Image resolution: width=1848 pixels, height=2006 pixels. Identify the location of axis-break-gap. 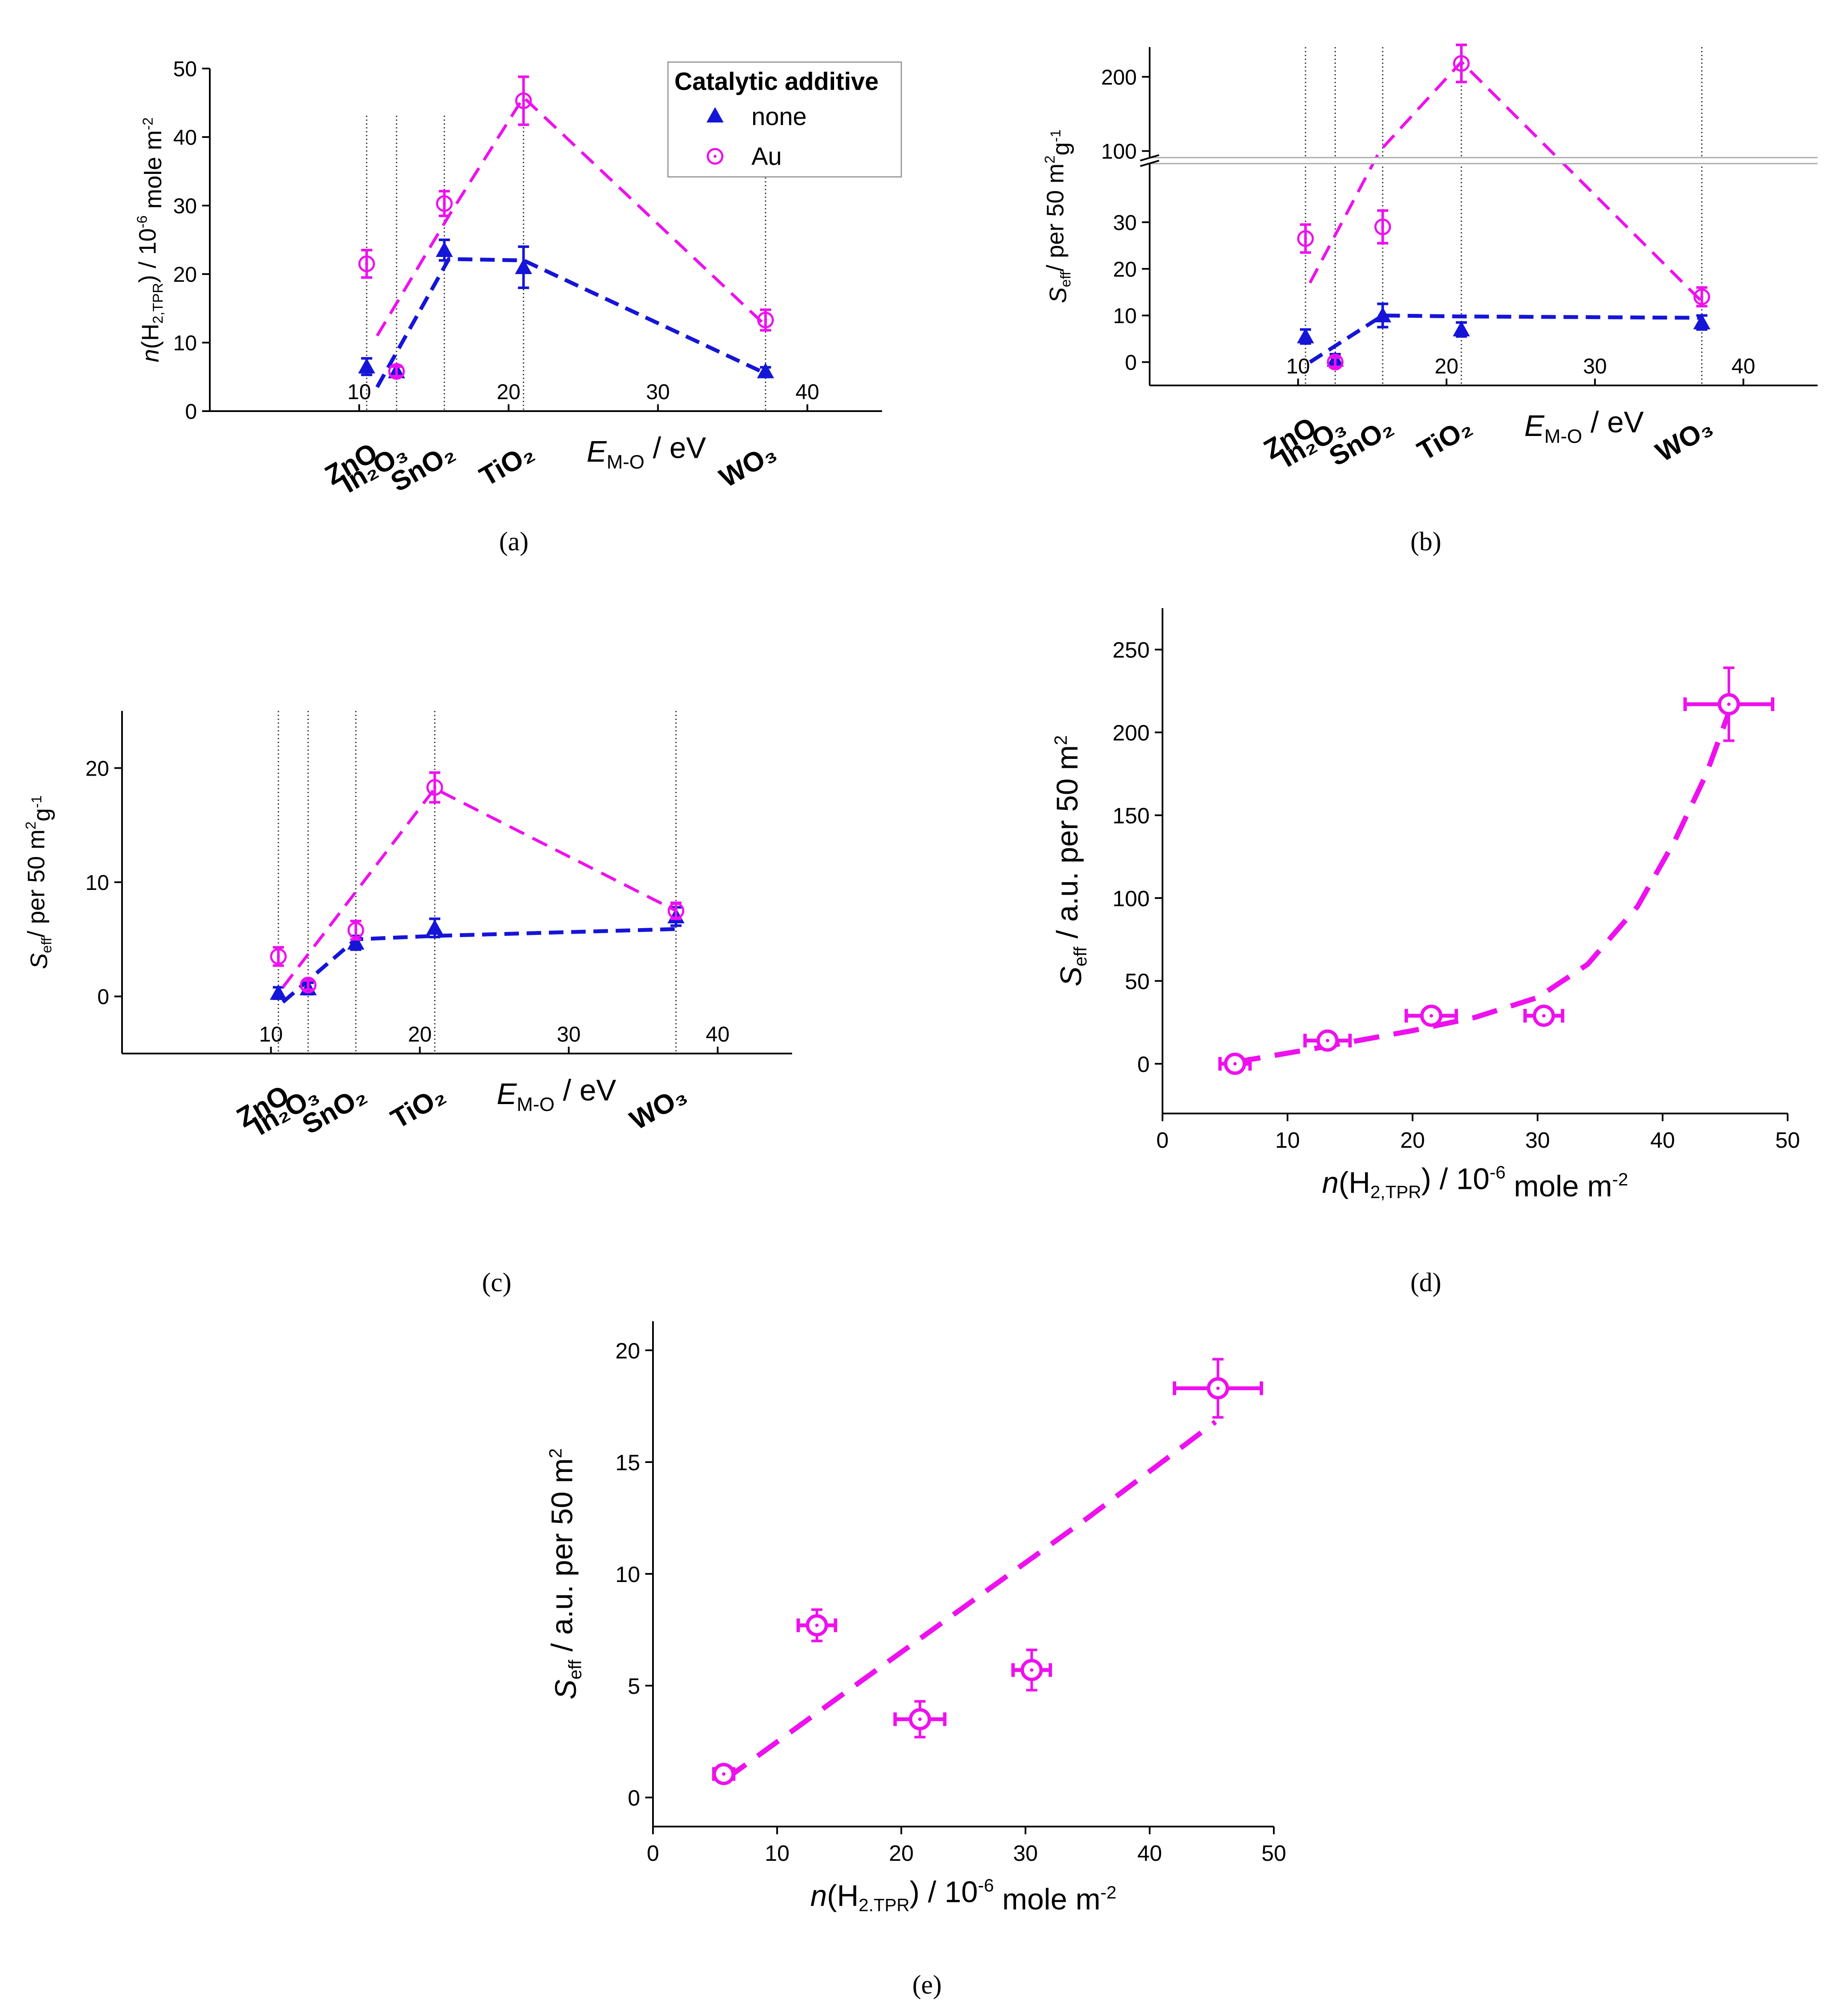
(1483, 161).